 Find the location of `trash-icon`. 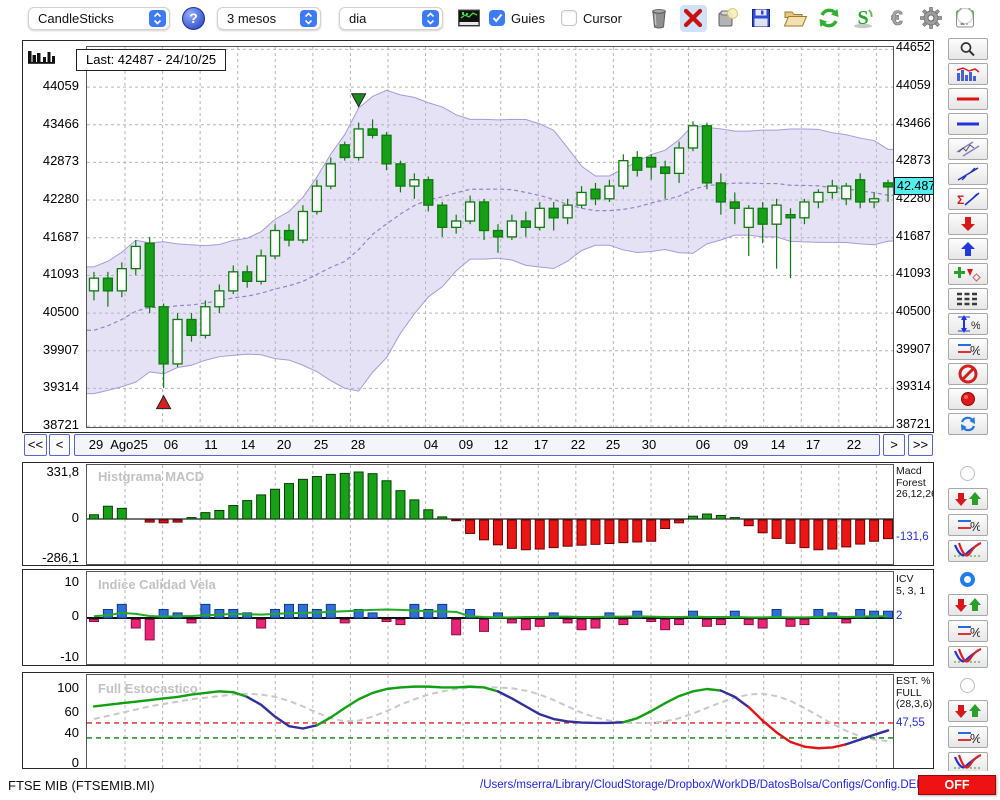

trash-icon is located at coordinates (659, 18).